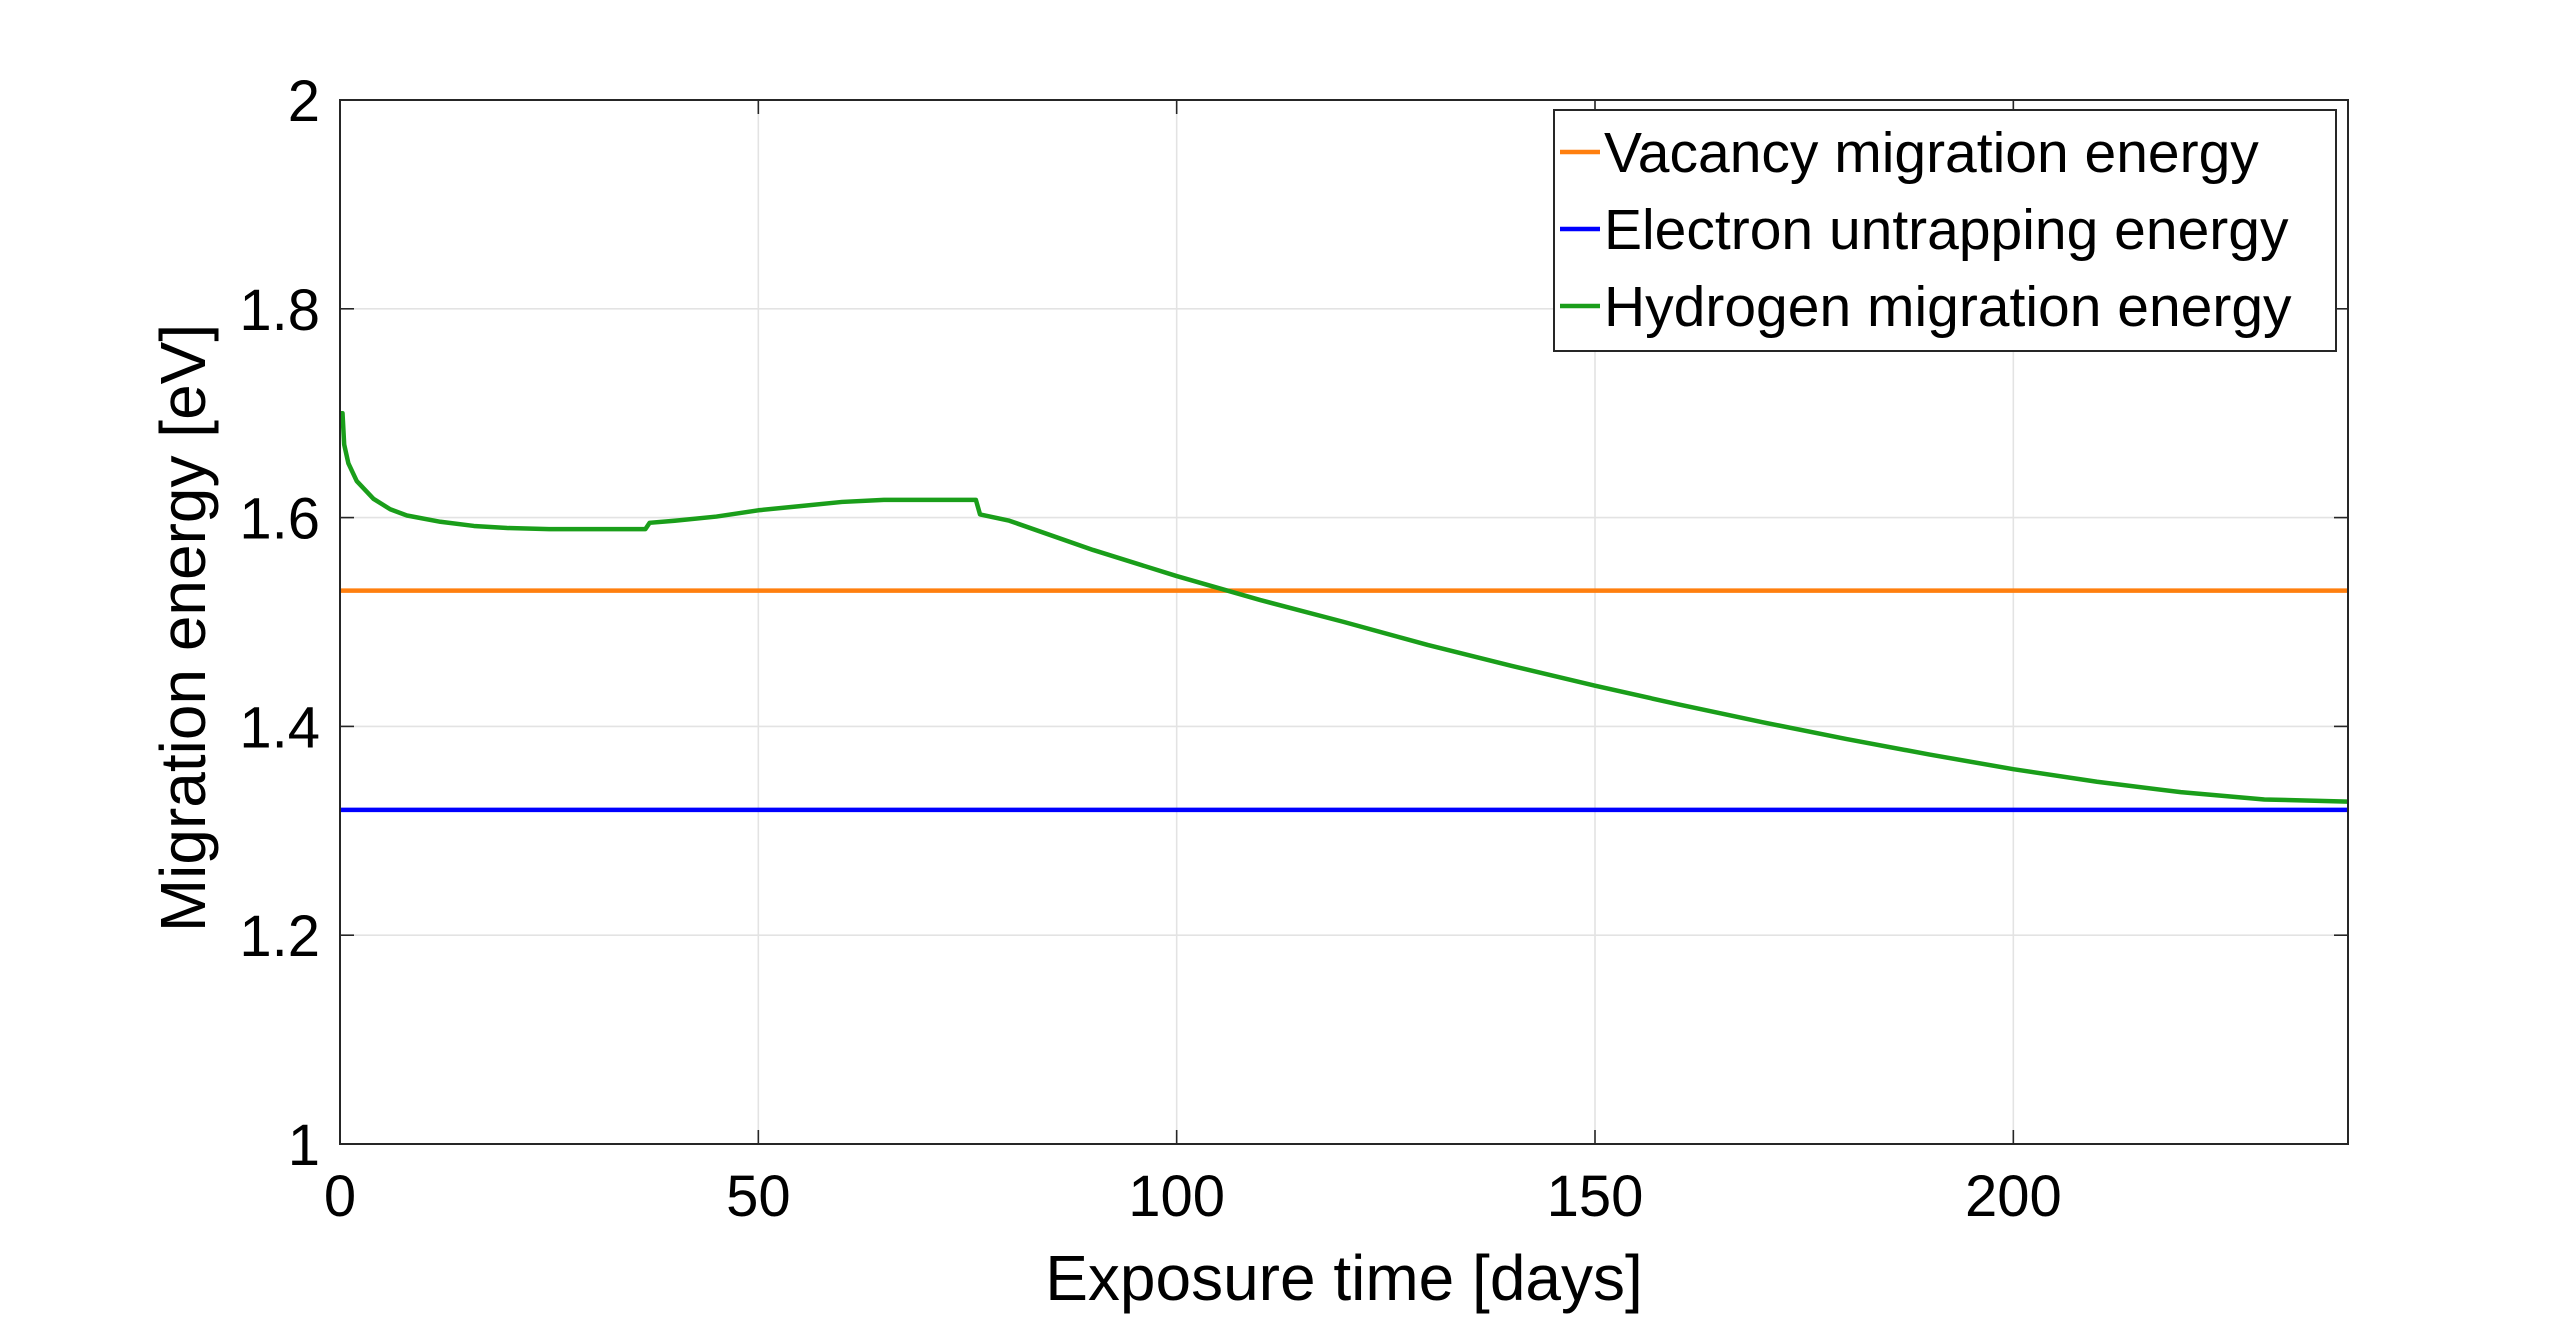 This screenshot has height=1323, width=2560. I want to click on x-tick-label: 150, so click(1595, 1196).